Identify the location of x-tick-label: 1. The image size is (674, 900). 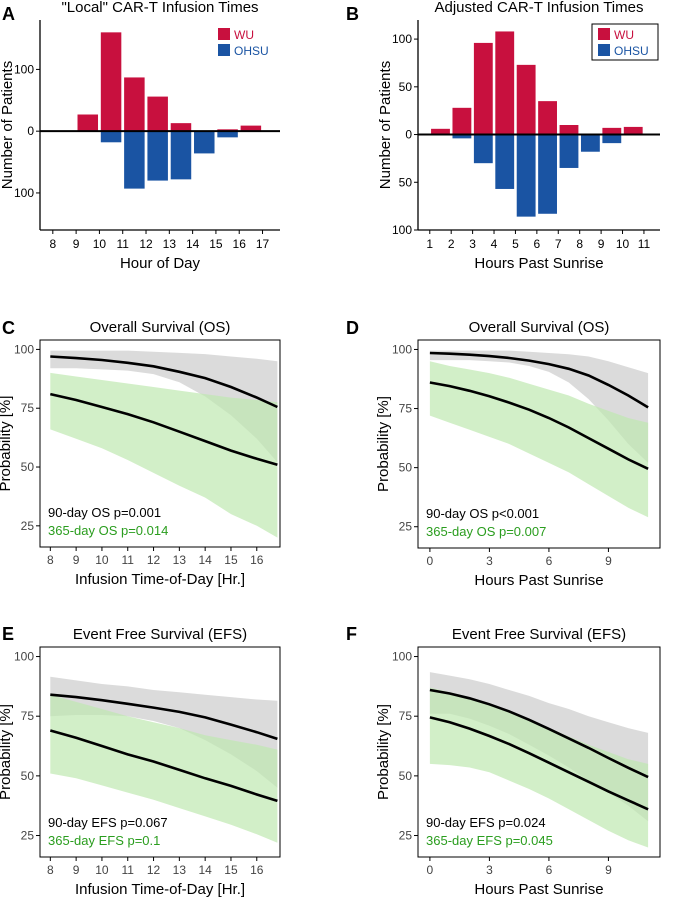
(429, 244).